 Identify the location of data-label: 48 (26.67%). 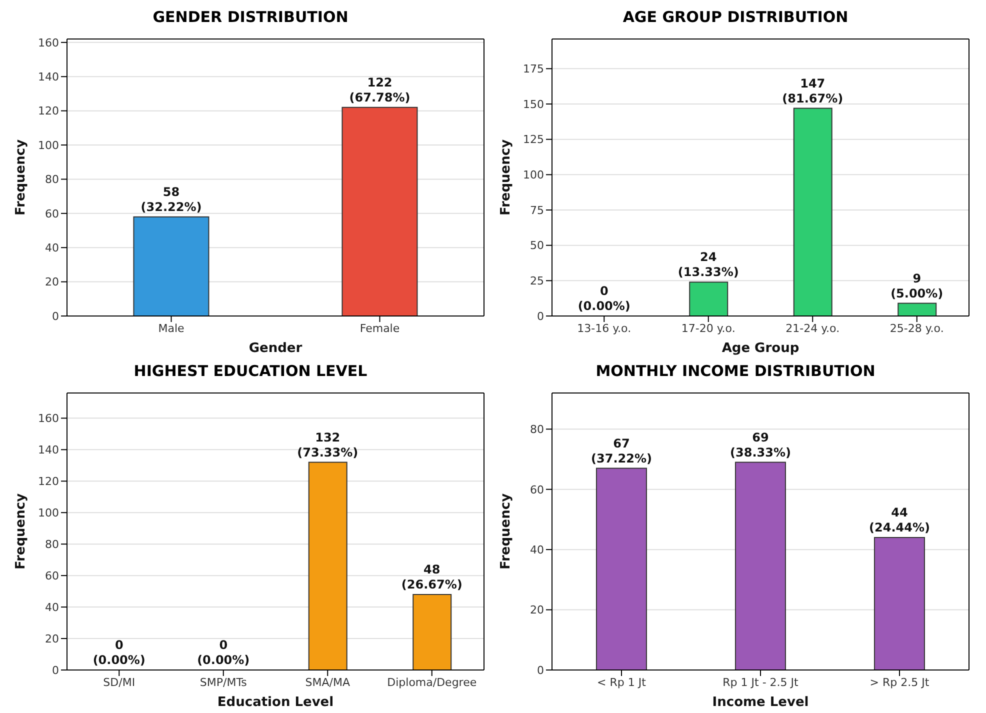
(431, 577).